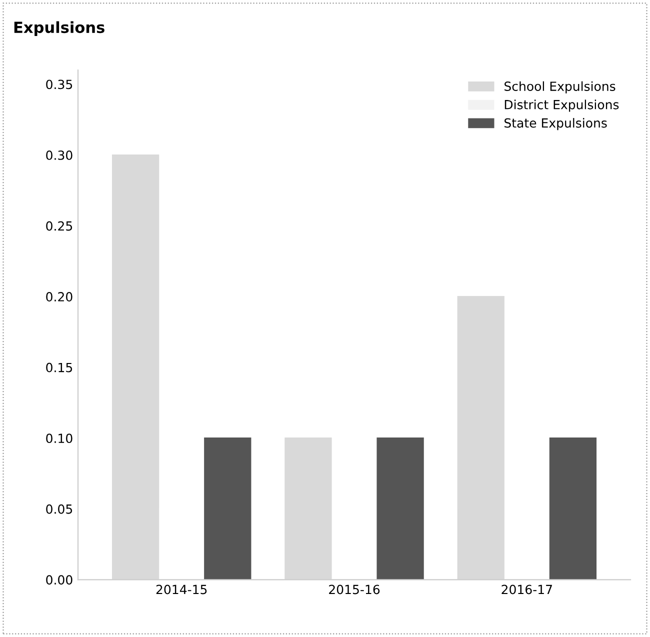 This screenshot has height=637, width=650. What do you see at coordinates (59, 509) in the screenshot?
I see `y-tick-label: 0.05` at bounding box center [59, 509].